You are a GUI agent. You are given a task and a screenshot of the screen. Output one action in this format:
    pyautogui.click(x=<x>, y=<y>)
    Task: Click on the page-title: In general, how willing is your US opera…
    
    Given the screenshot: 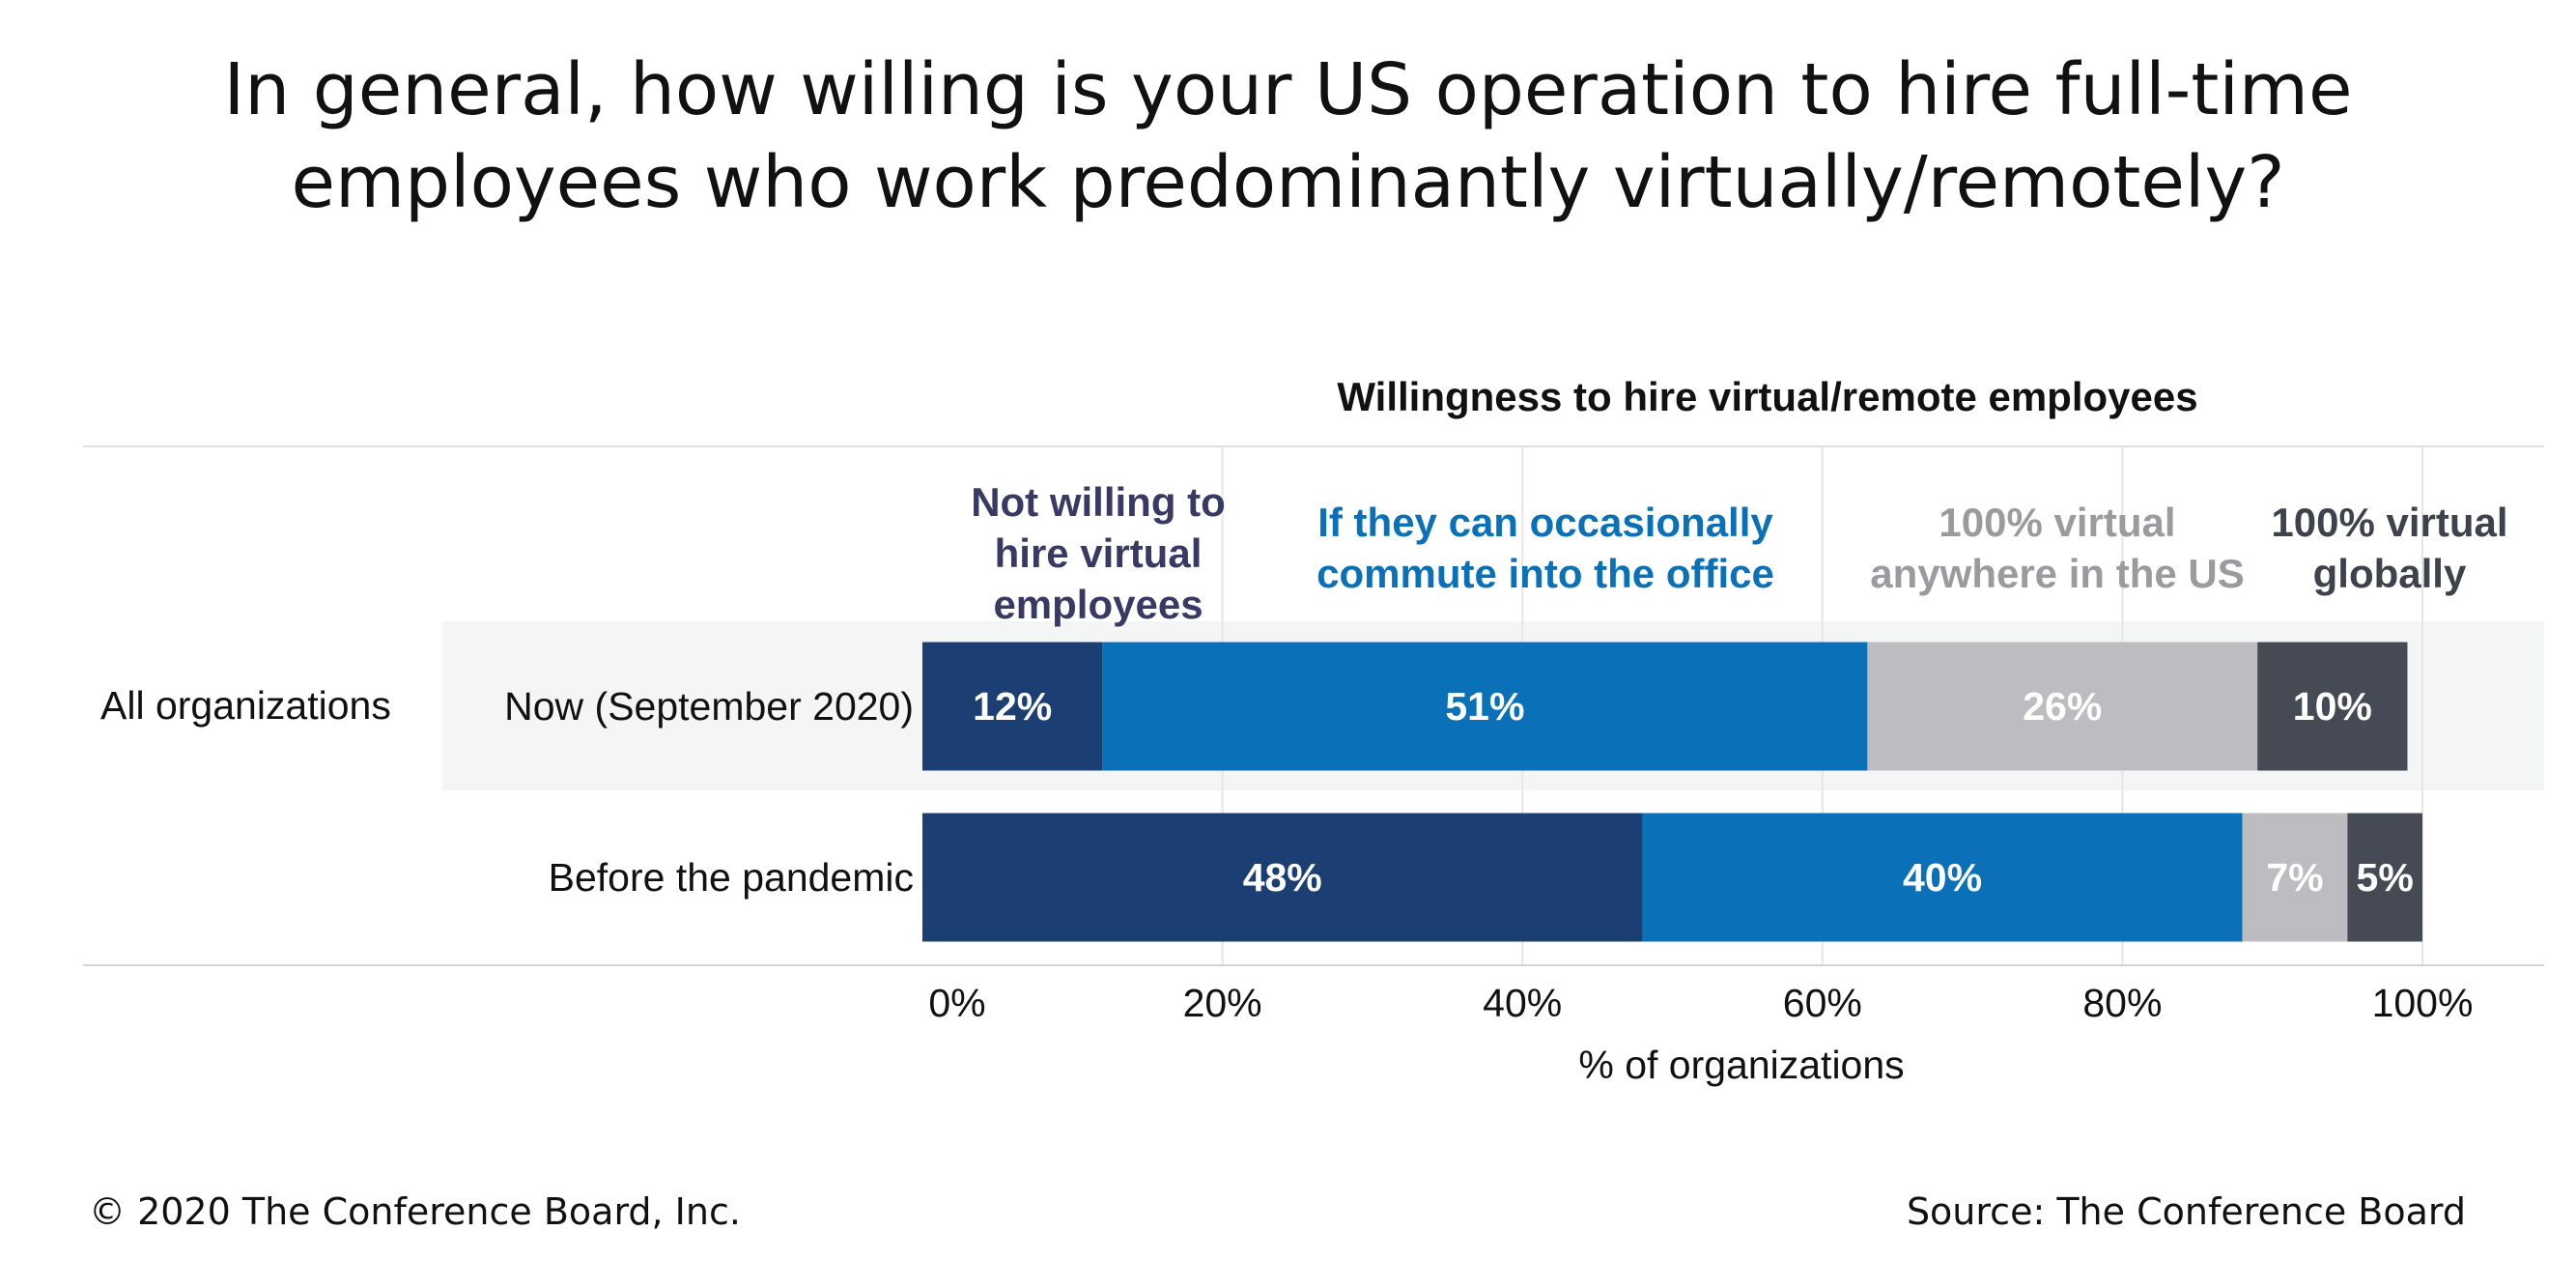 What is the action you would take?
    pyautogui.click(x=1288, y=136)
    